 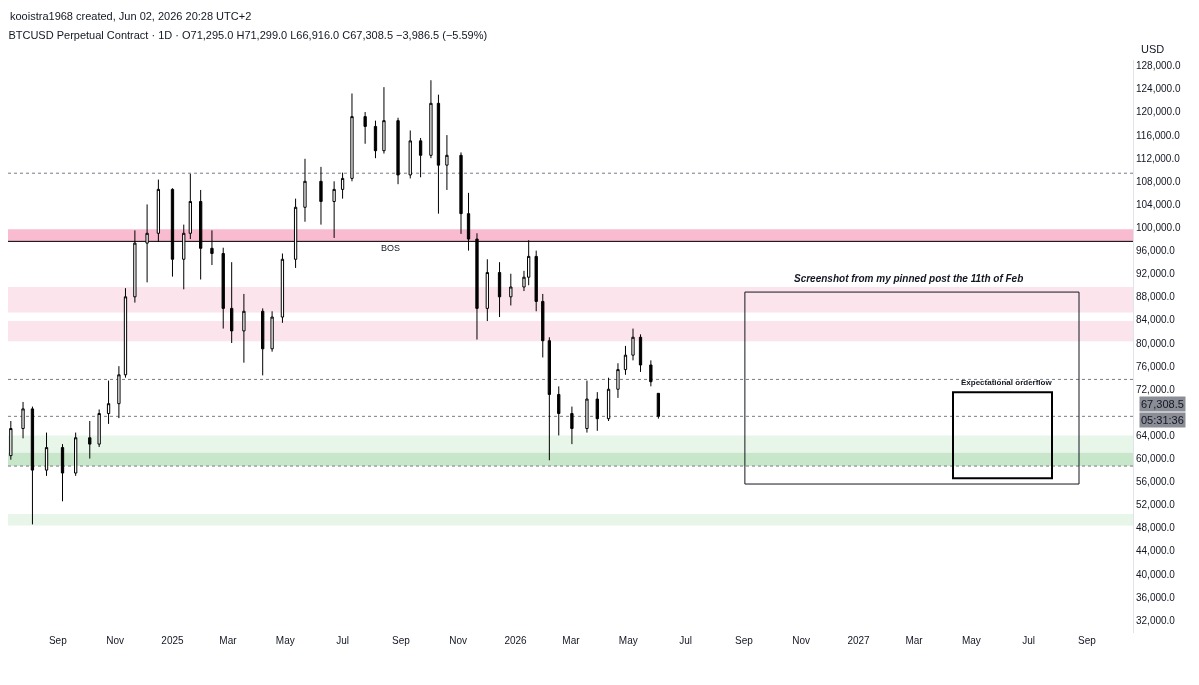 What do you see at coordinates (1158, 135) in the screenshot?
I see `y-tick-label: 116,000.0` at bounding box center [1158, 135].